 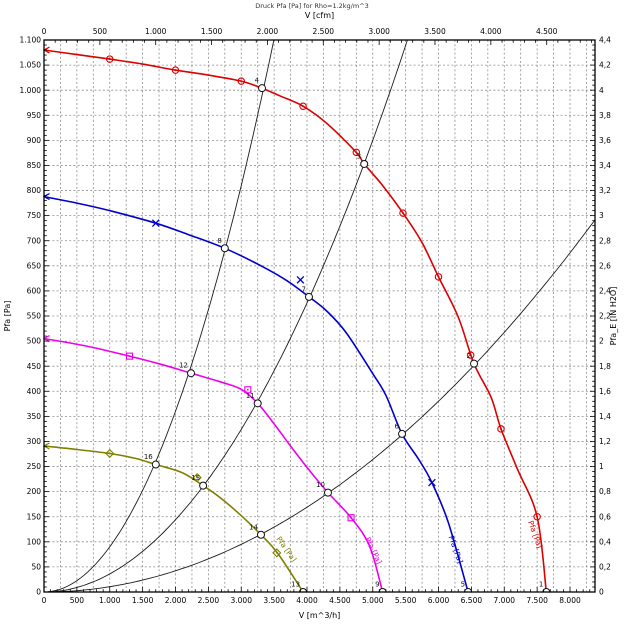 I want to click on operating-point-label-2: 2, so click(x=469, y=356).